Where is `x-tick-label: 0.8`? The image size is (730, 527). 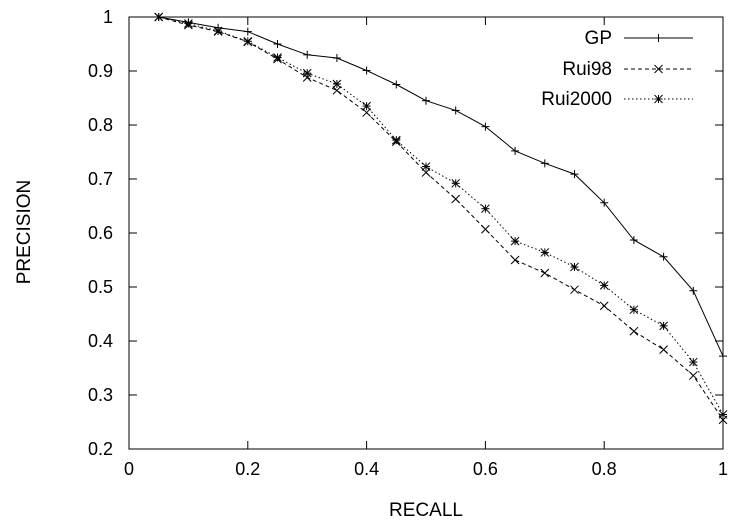 x-tick-label: 0.8 is located at coordinates (604, 469).